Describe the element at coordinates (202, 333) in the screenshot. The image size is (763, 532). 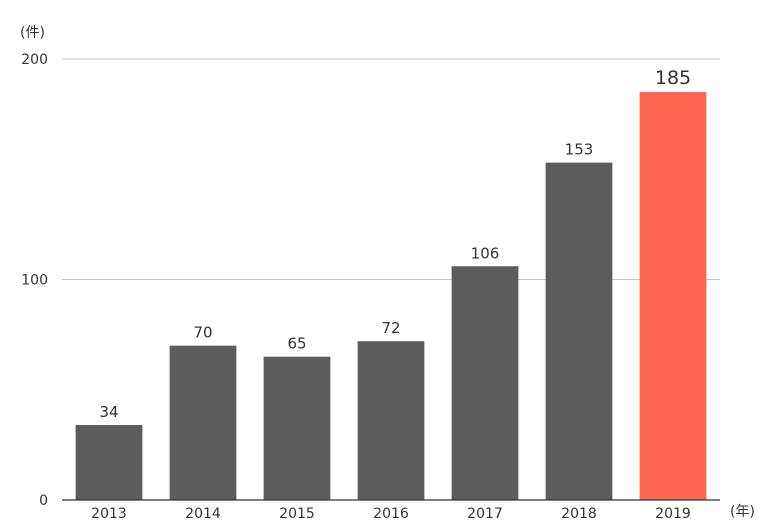
I see `data-label-2014: 70` at that location.